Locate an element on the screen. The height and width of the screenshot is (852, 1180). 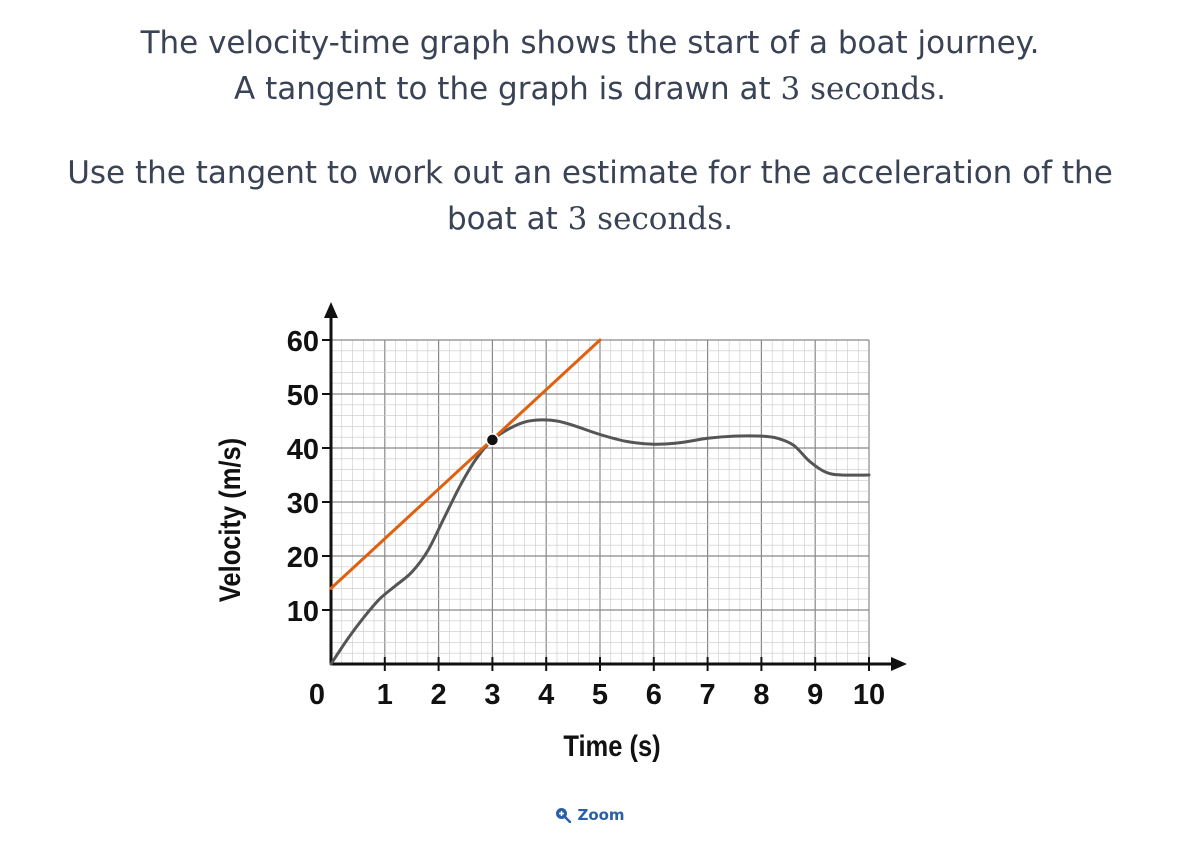
x-tick-label: 0 is located at coordinates (317, 695).